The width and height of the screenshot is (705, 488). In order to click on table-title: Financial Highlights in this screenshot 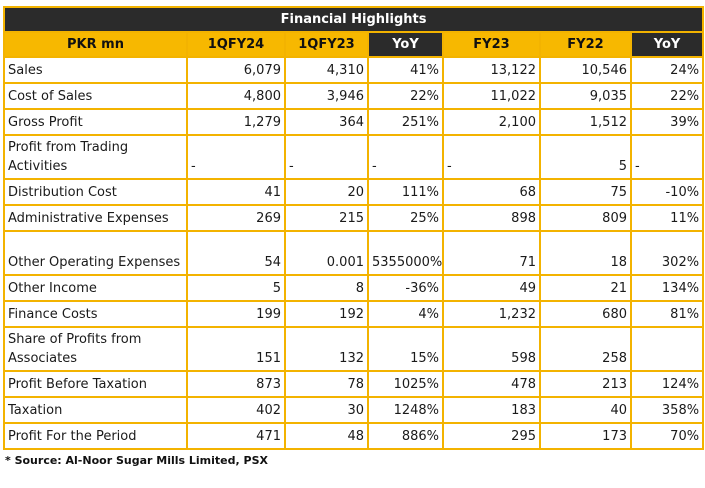, I will do `click(353, 19)`.